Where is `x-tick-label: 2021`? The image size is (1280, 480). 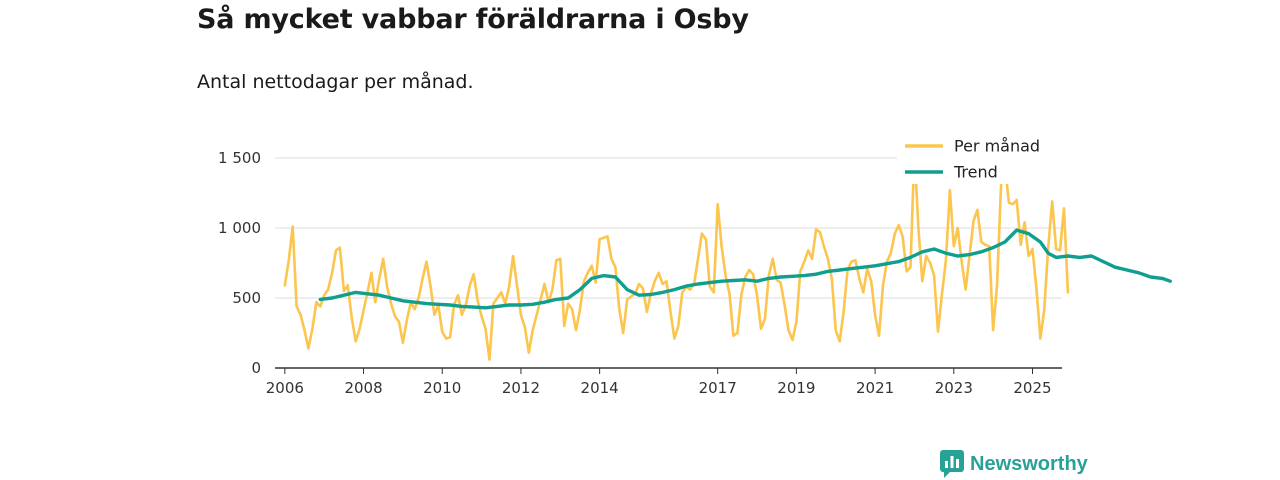
x-tick-label: 2021 is located at coordinates (875, 388).